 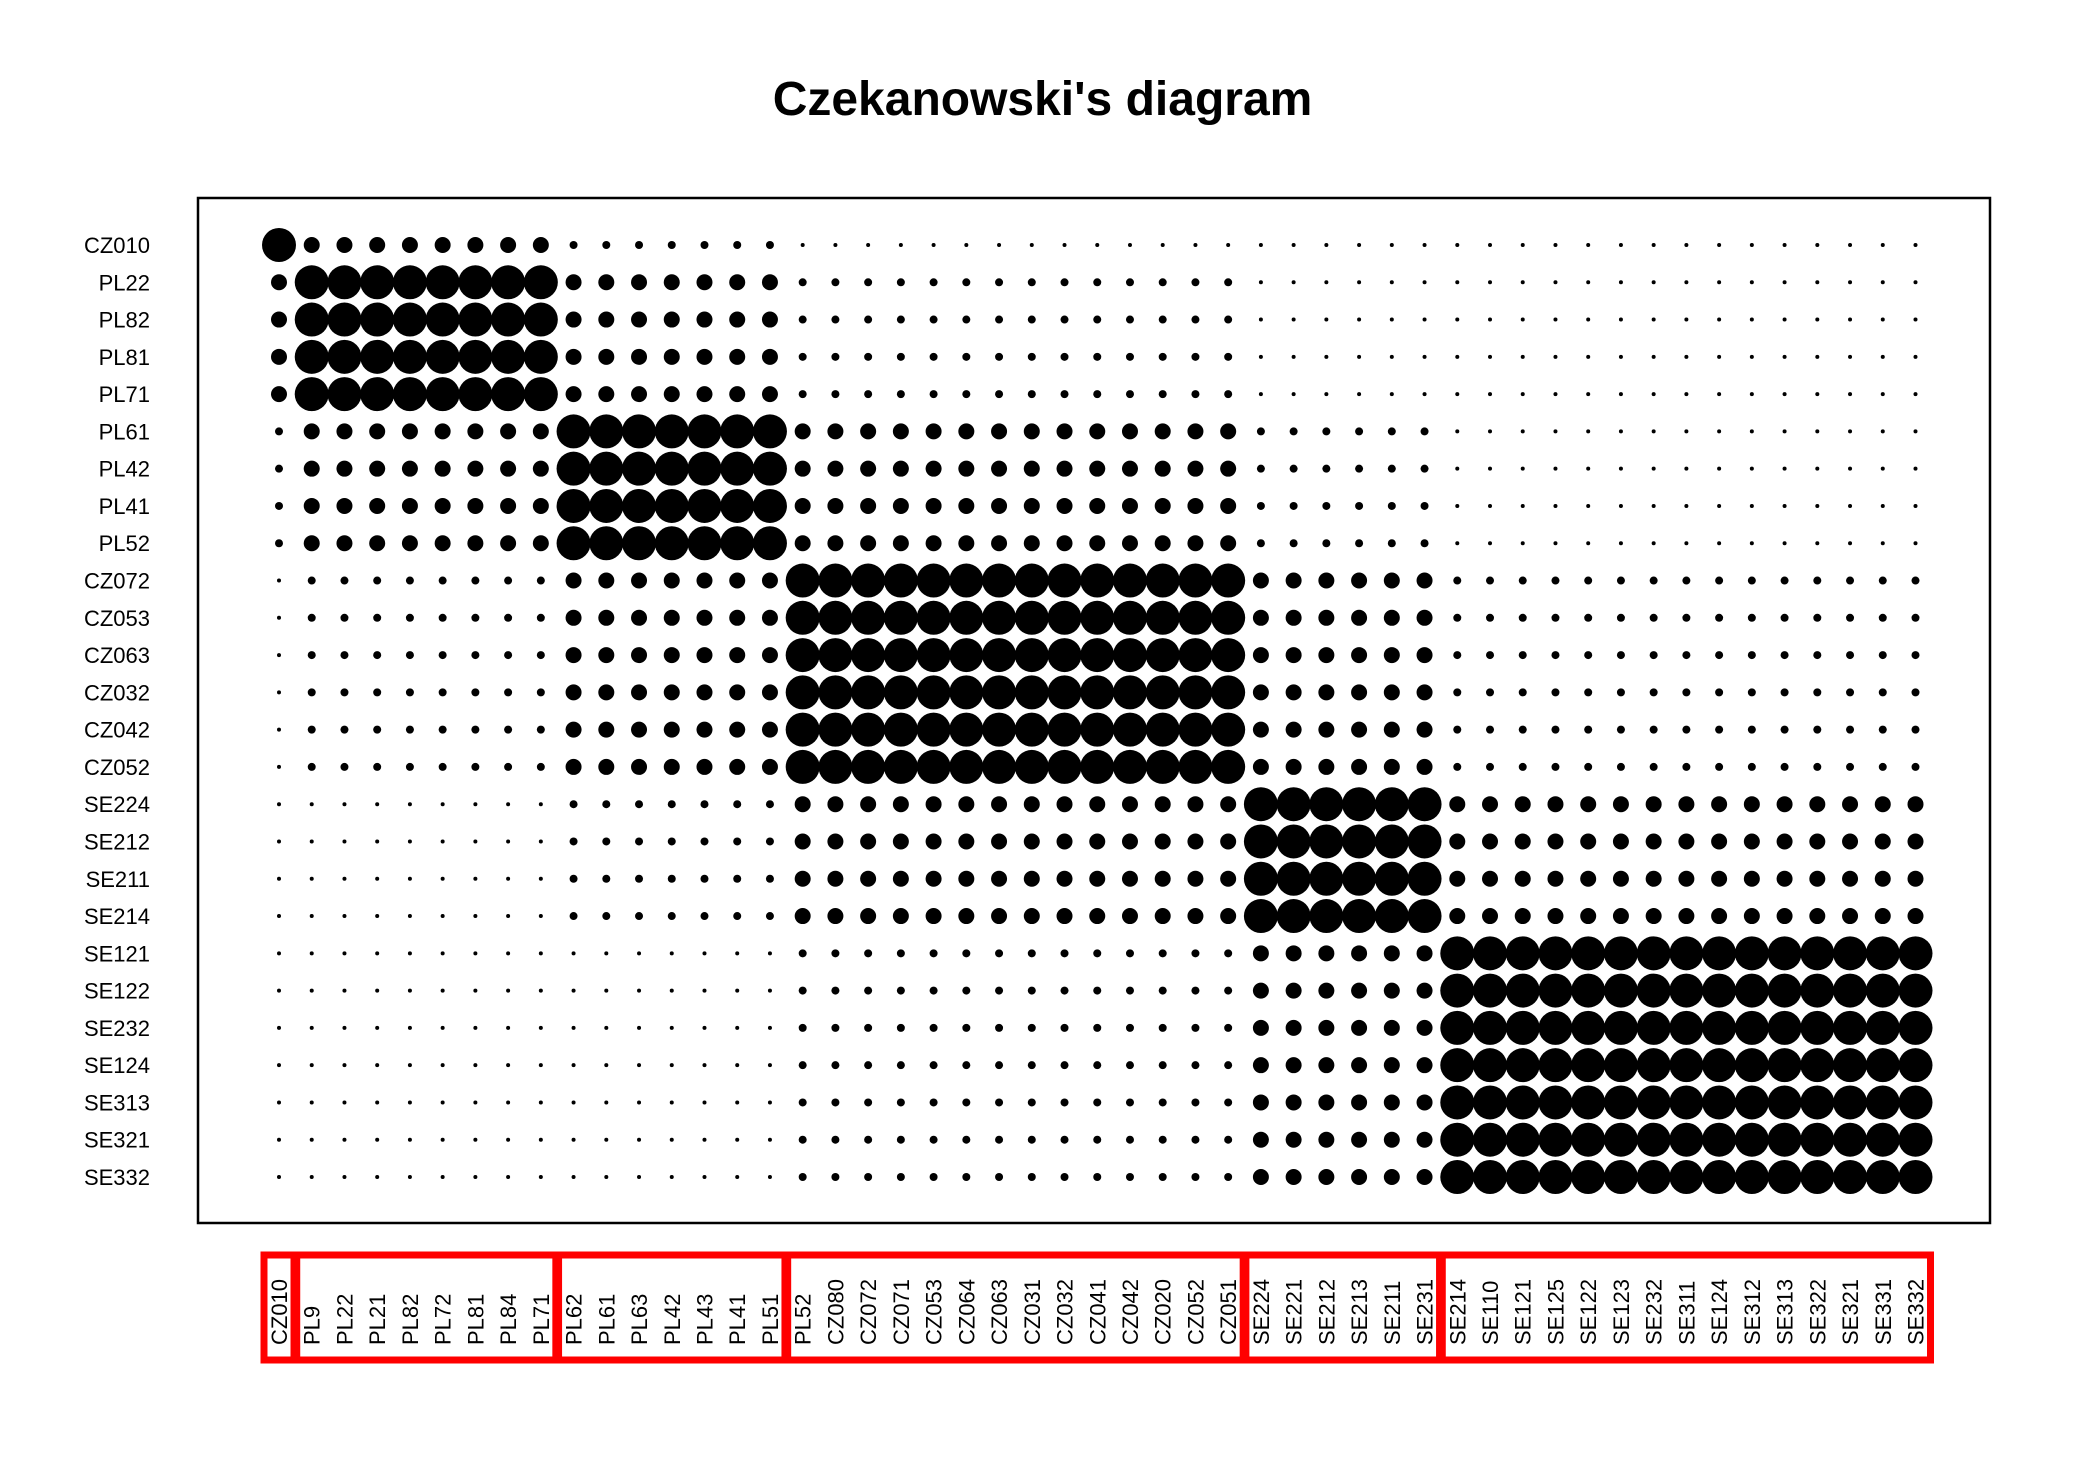 What do you see at coordinates (443, 1319) in the screenshot?
I see `column-label: PL72` at bounding box center [443, 1319].